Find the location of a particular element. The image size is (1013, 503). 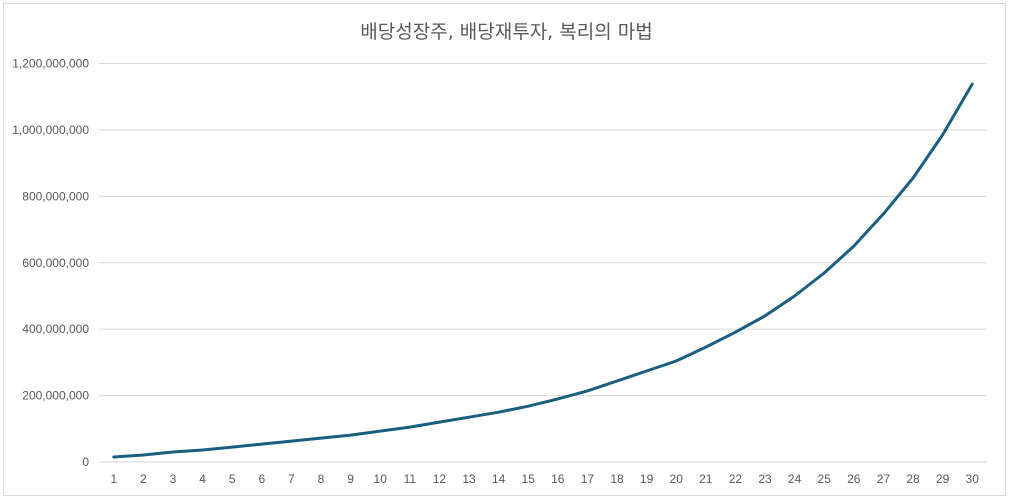

x-tick-label: 3 is located at coordinates (173, 479).